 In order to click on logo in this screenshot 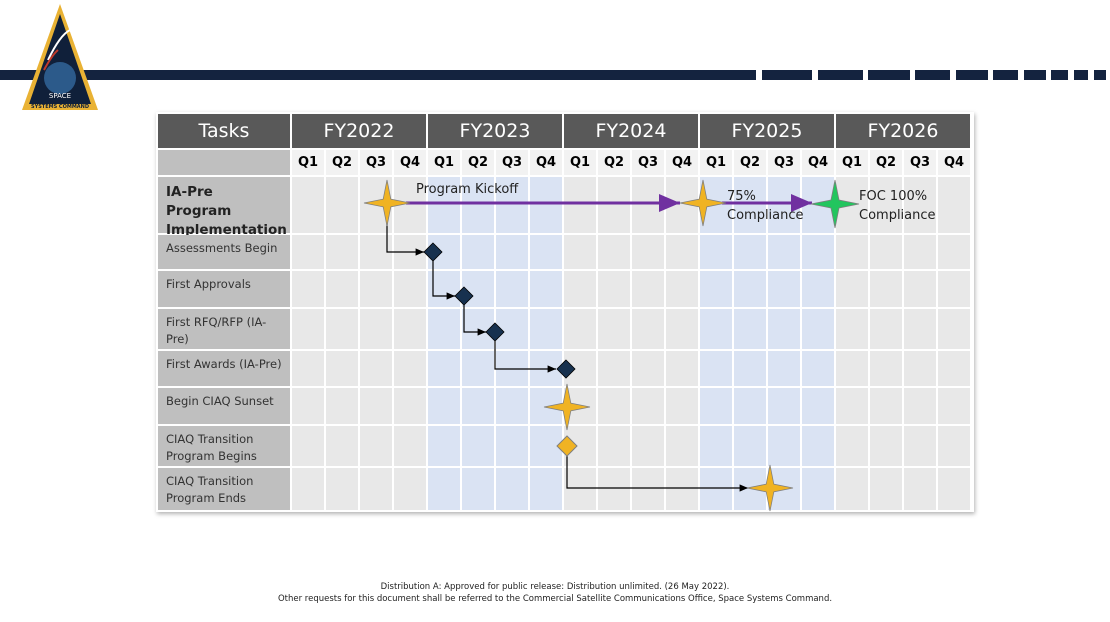, I will do `click(60, 57)`.